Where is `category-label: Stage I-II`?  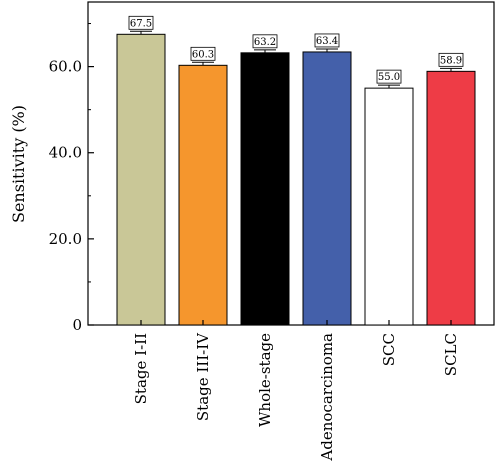 category-label: Stage I-II is located at coordinates (141, 368).